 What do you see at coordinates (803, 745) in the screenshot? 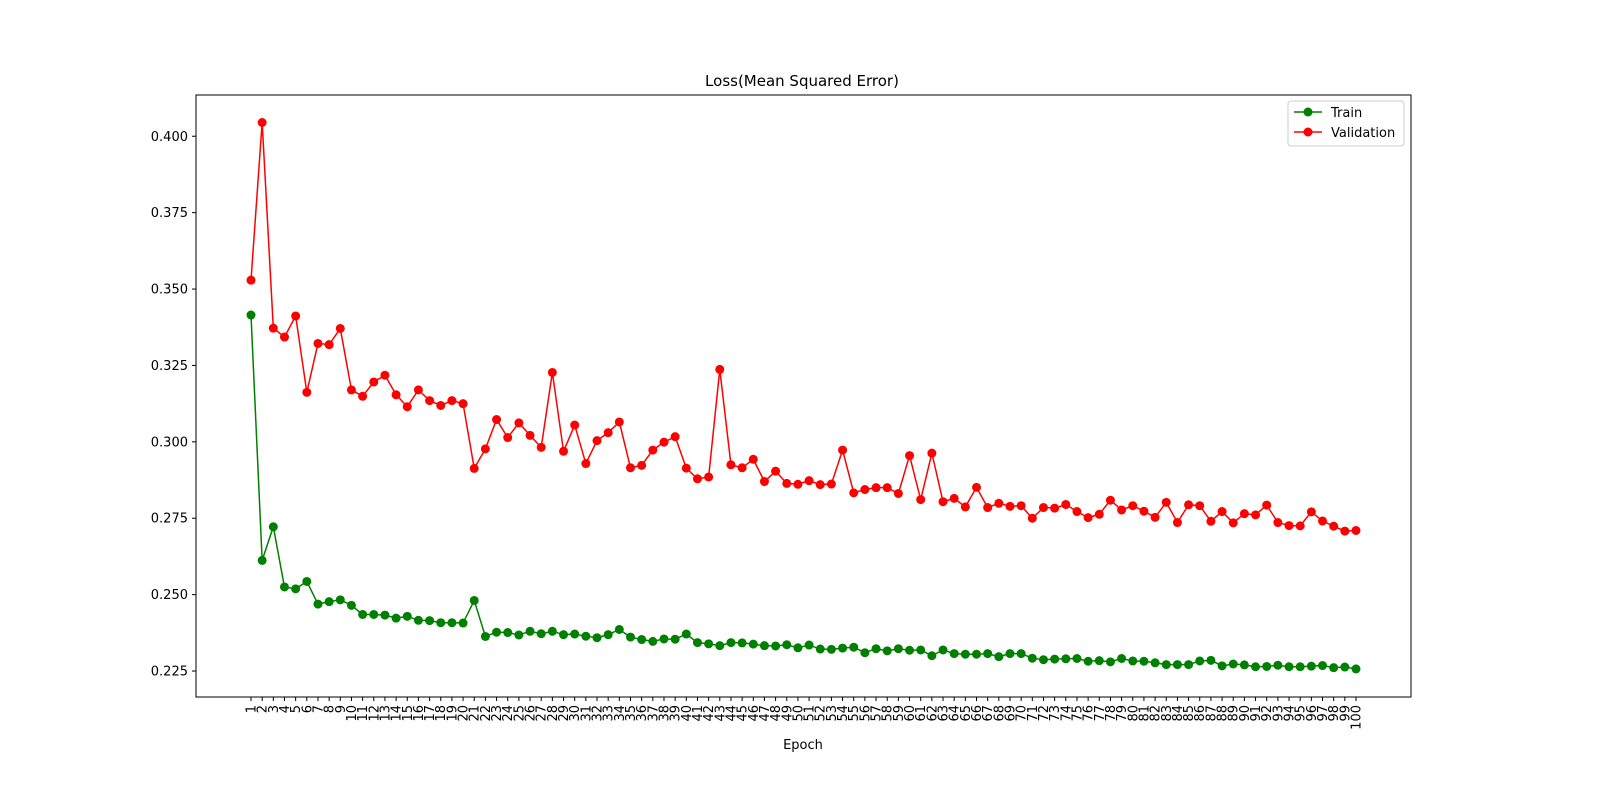
I see `x-axis-title: Epoch` at bounding box center [803, 745].